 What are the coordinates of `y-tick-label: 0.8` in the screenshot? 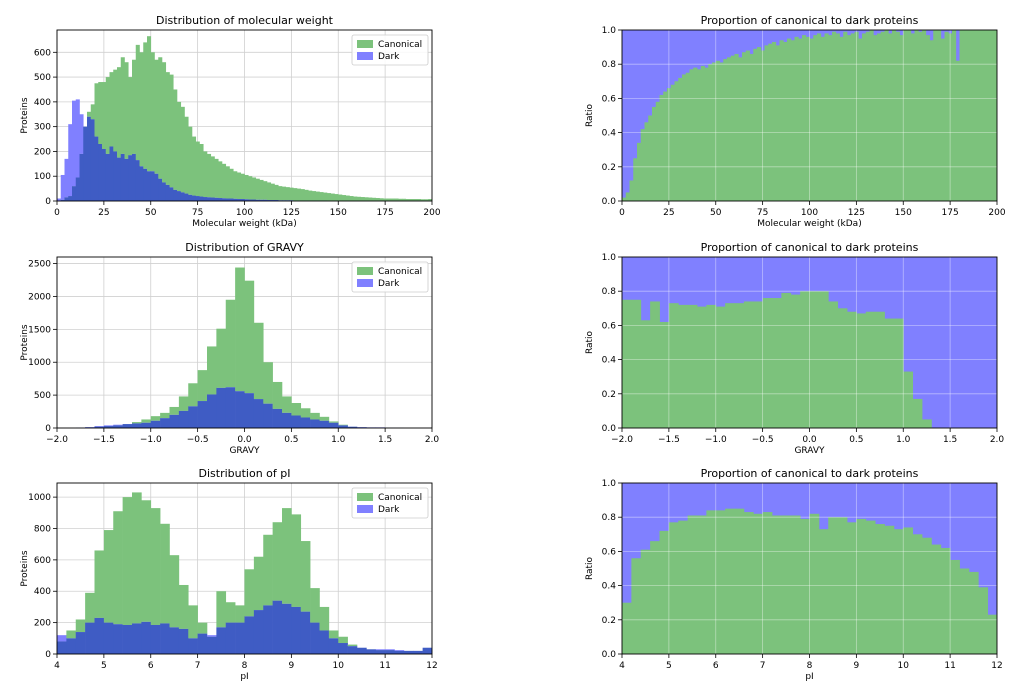 It's located at (609, 292).